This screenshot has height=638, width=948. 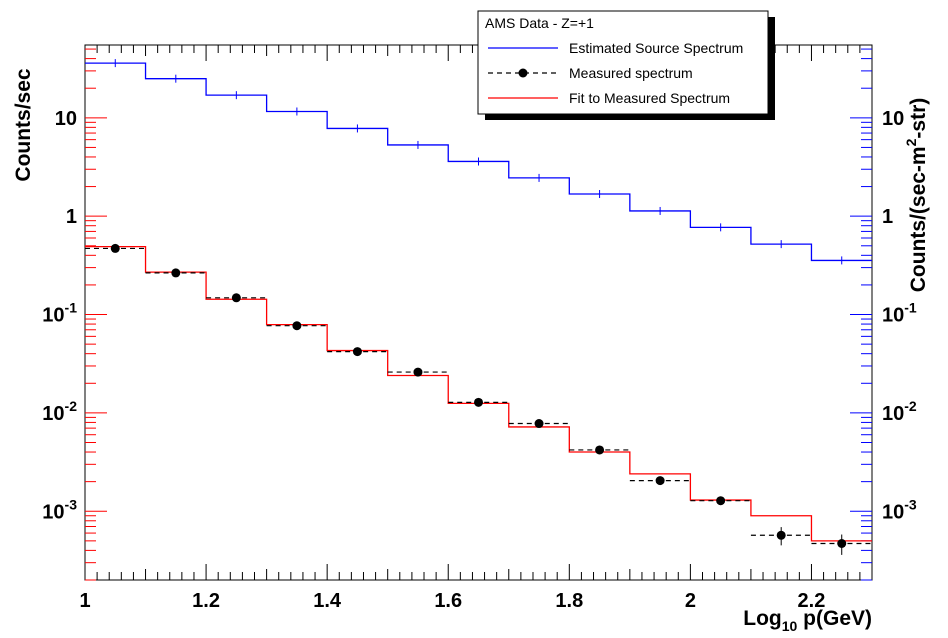 What do you see at coordinates (649, 98) in the screenshot?
I see `legend-label-fit: Fit to Measured Spectrum` at bounding box center [649, 98].